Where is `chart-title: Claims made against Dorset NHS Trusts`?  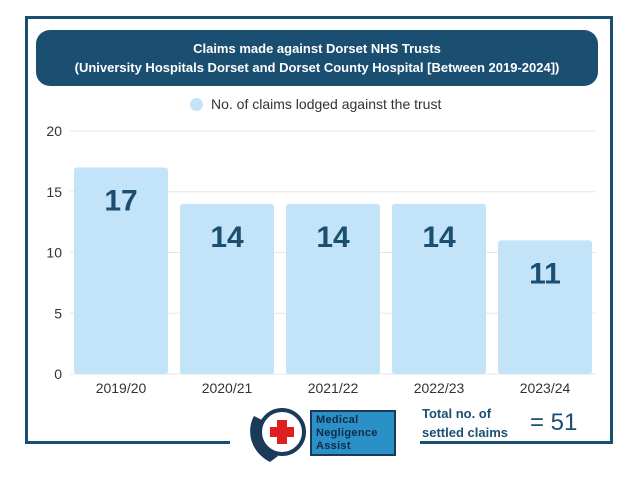 chart-title: Claims made against Dorset NHS Trusts is located at coordinates (317, 48).